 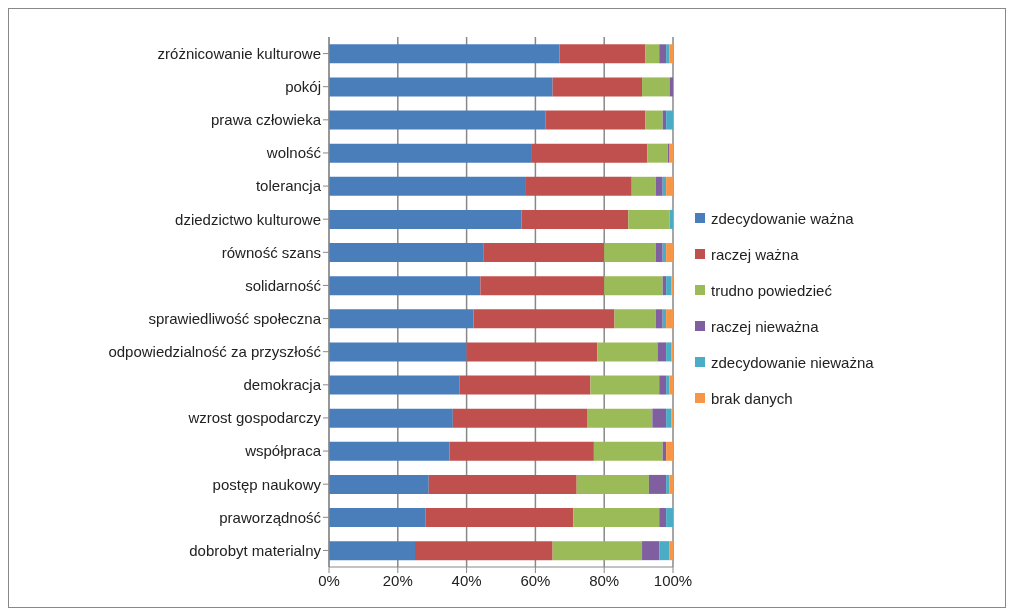 What do you see at coordinates (282, 385) in the screenshot?
I see `y-tick-label: demokracja` at bounding box center [282, 385].